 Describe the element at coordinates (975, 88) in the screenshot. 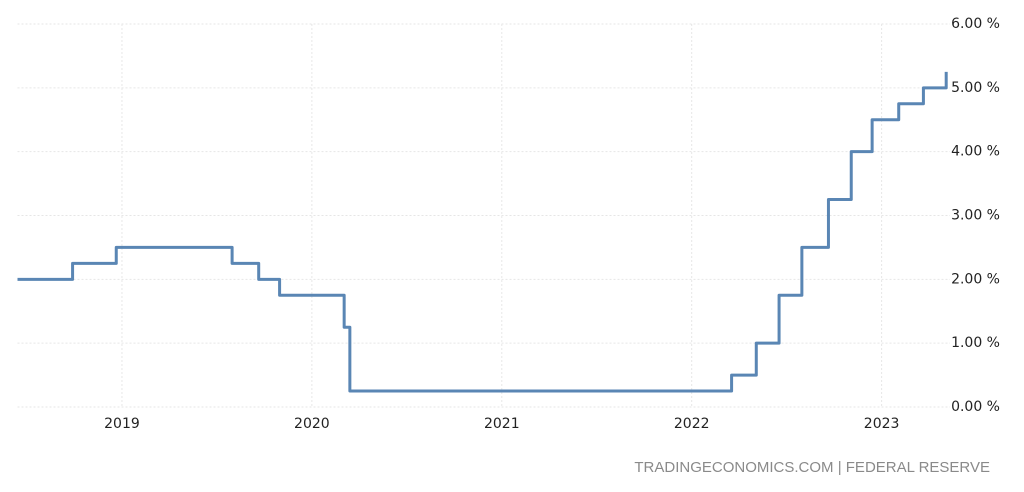

I see `y-tick-label: 5.00 %` at that location.